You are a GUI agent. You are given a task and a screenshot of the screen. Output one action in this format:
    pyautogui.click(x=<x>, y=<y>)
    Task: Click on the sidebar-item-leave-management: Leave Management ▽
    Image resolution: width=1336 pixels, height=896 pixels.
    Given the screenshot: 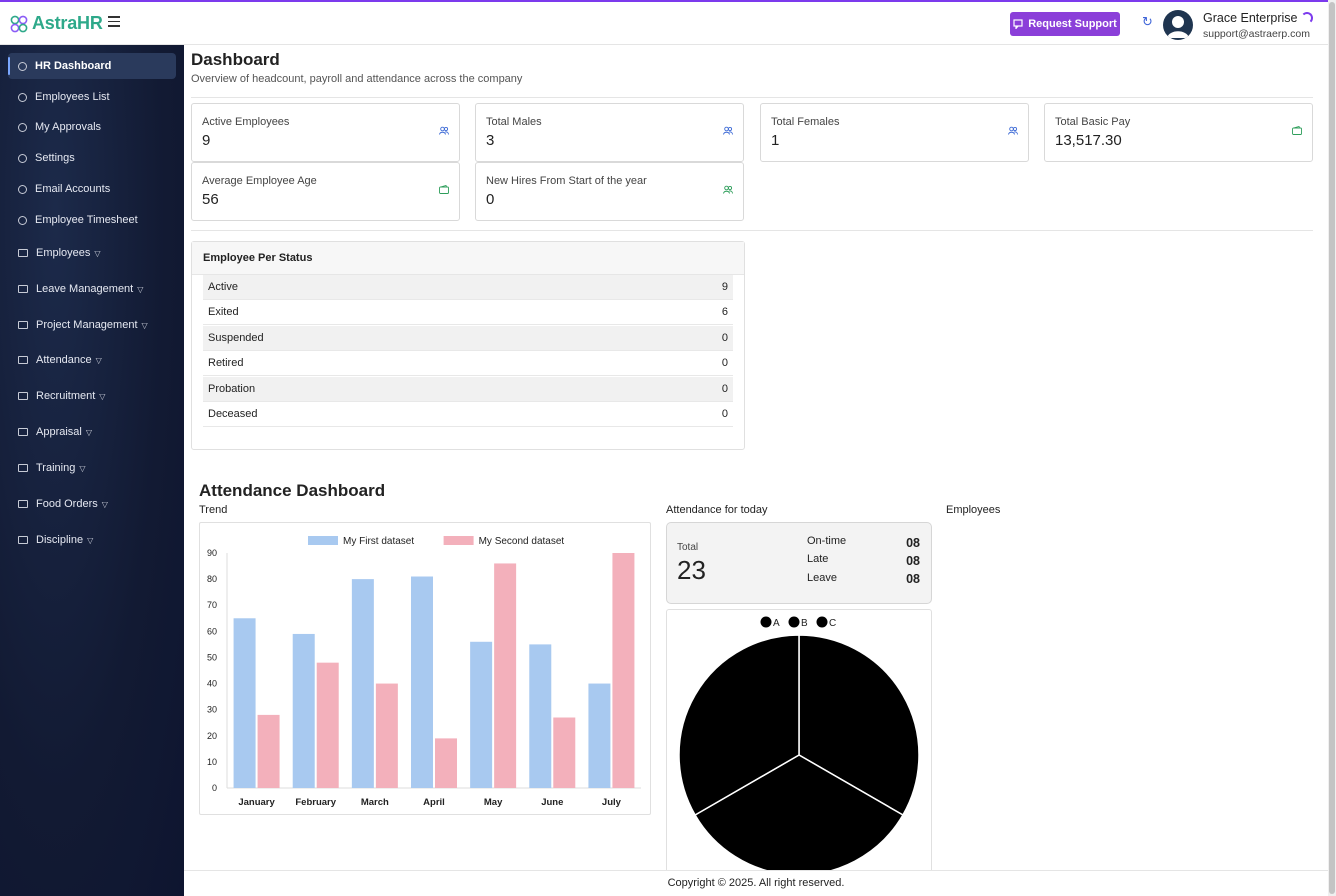 What is the action you would take?
    pyautogui.click(x=92, y=289)
    